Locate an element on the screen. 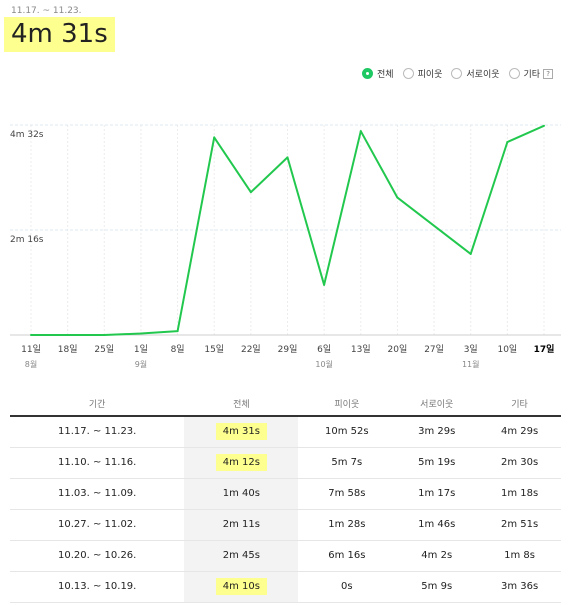 This screenshot has width=580, height=605. cell-other: 1m 18s is located at coordinates (519, 494).